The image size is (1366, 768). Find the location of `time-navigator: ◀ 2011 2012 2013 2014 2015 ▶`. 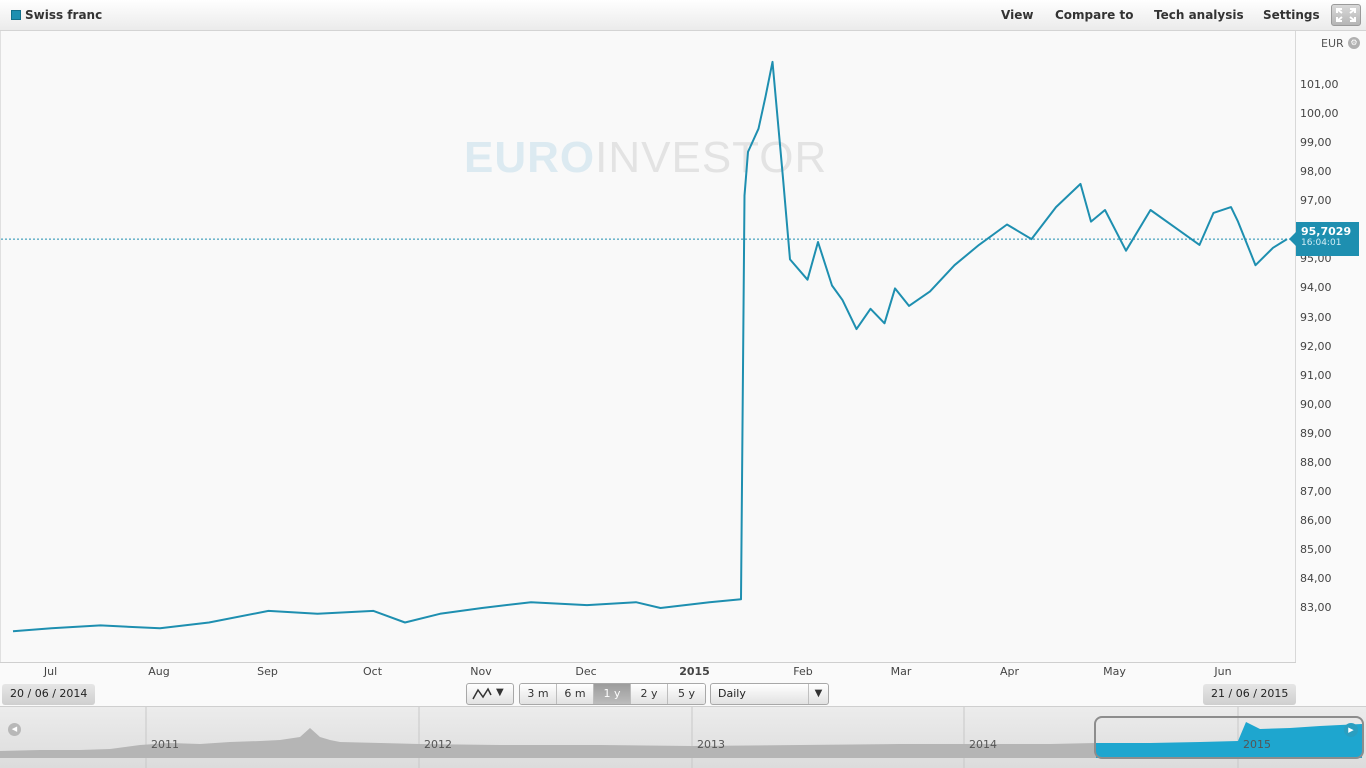

time-navigator: ◀ 2011 2012 2013 2014 2015 ▶ is located at coordinates (683, 737).